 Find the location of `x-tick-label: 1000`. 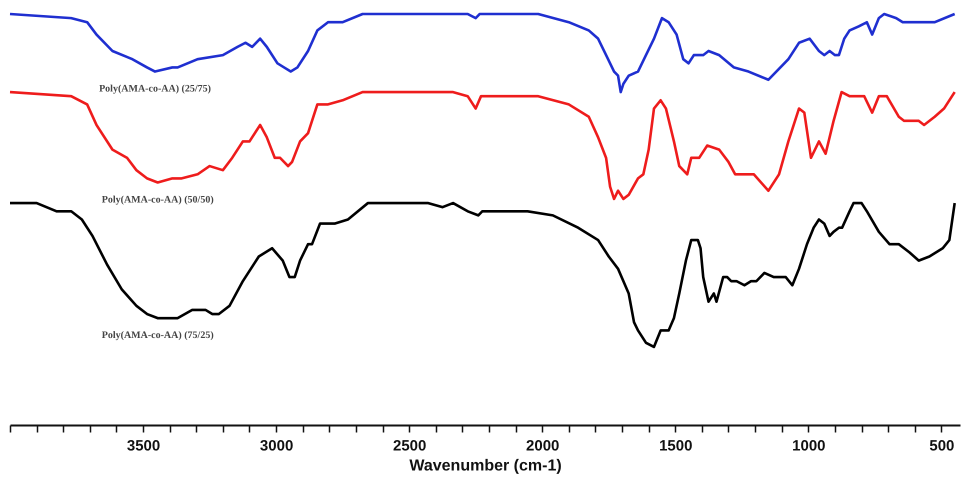

x-tick-label: 1000 is located at coordinates (809, 446).